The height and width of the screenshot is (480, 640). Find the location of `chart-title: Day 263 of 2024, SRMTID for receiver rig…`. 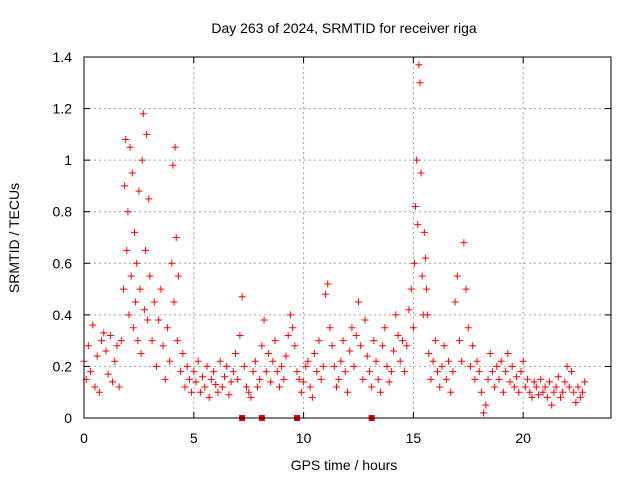

chart-title: Day 263 of 2024, SRMTID for receiver rig… is located at coordinates (344, 28).